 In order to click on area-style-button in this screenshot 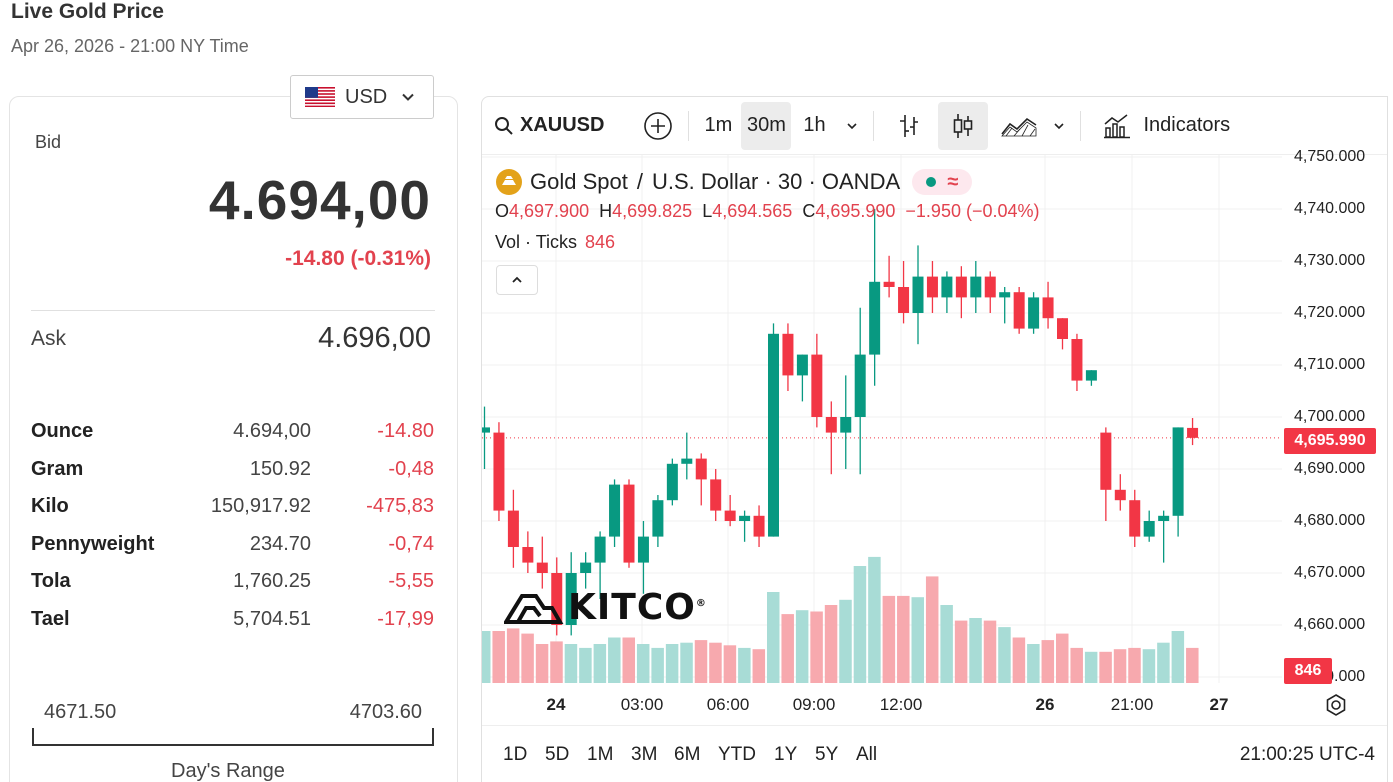, I will do `click(1019, 126)`.